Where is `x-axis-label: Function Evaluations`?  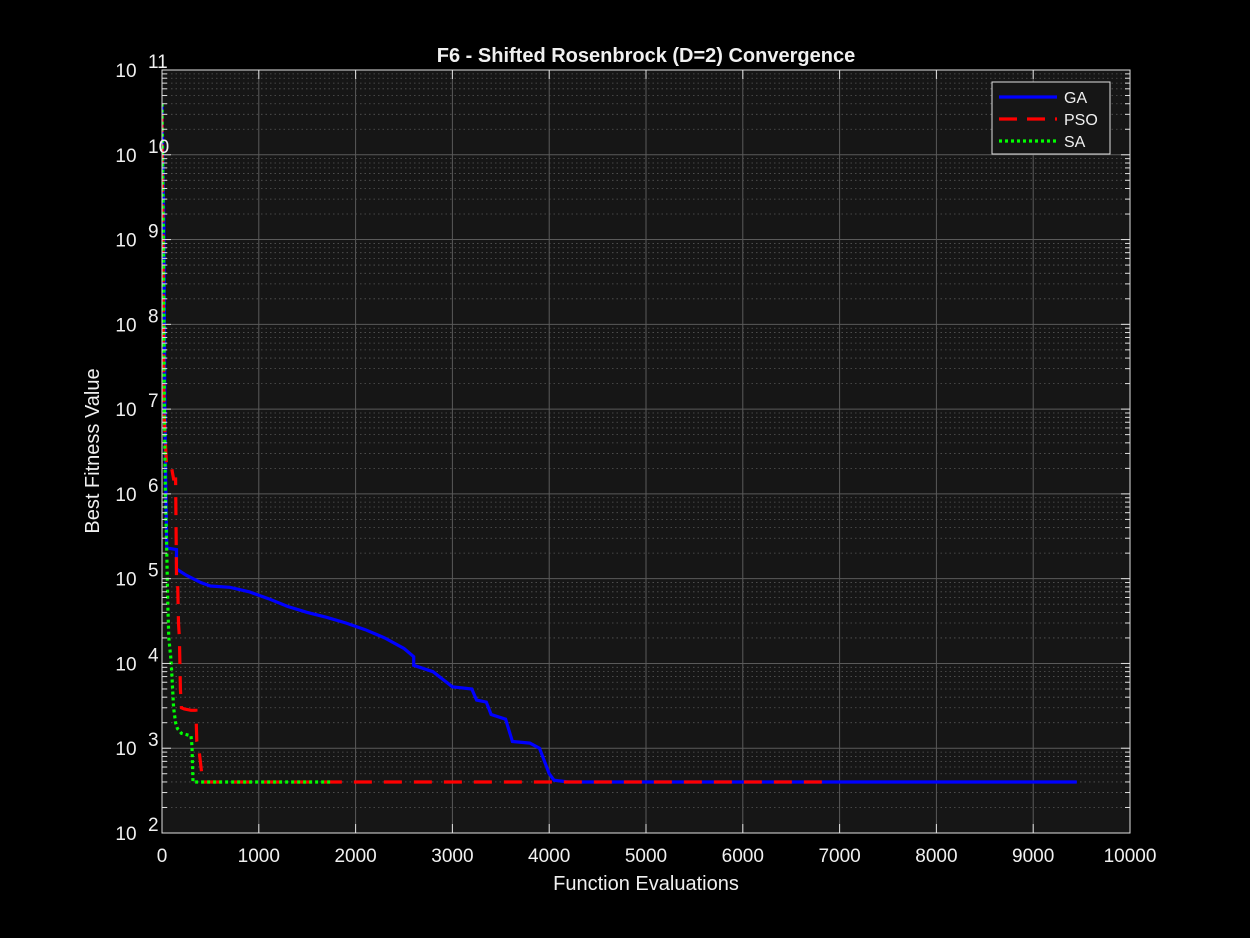 x-axis-label: Function Evaluations is located at coordinates (646, 884).